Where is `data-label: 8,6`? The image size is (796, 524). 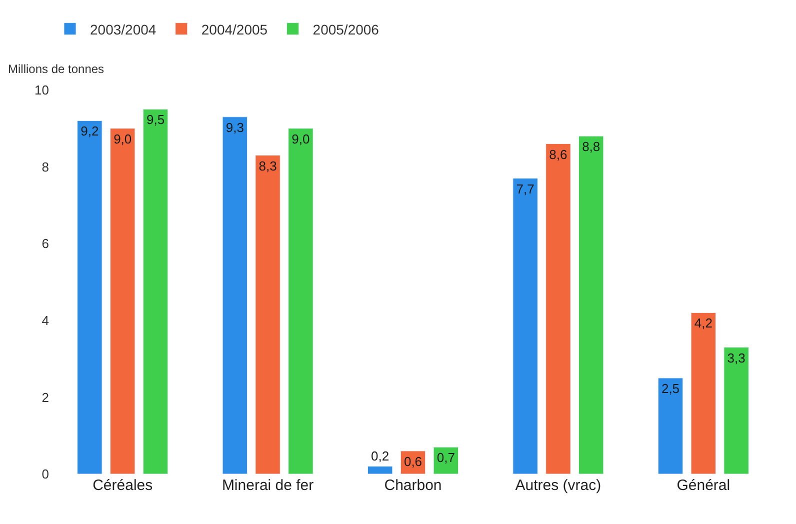 data-label: 8,6 is located at coordinates (558, 154).